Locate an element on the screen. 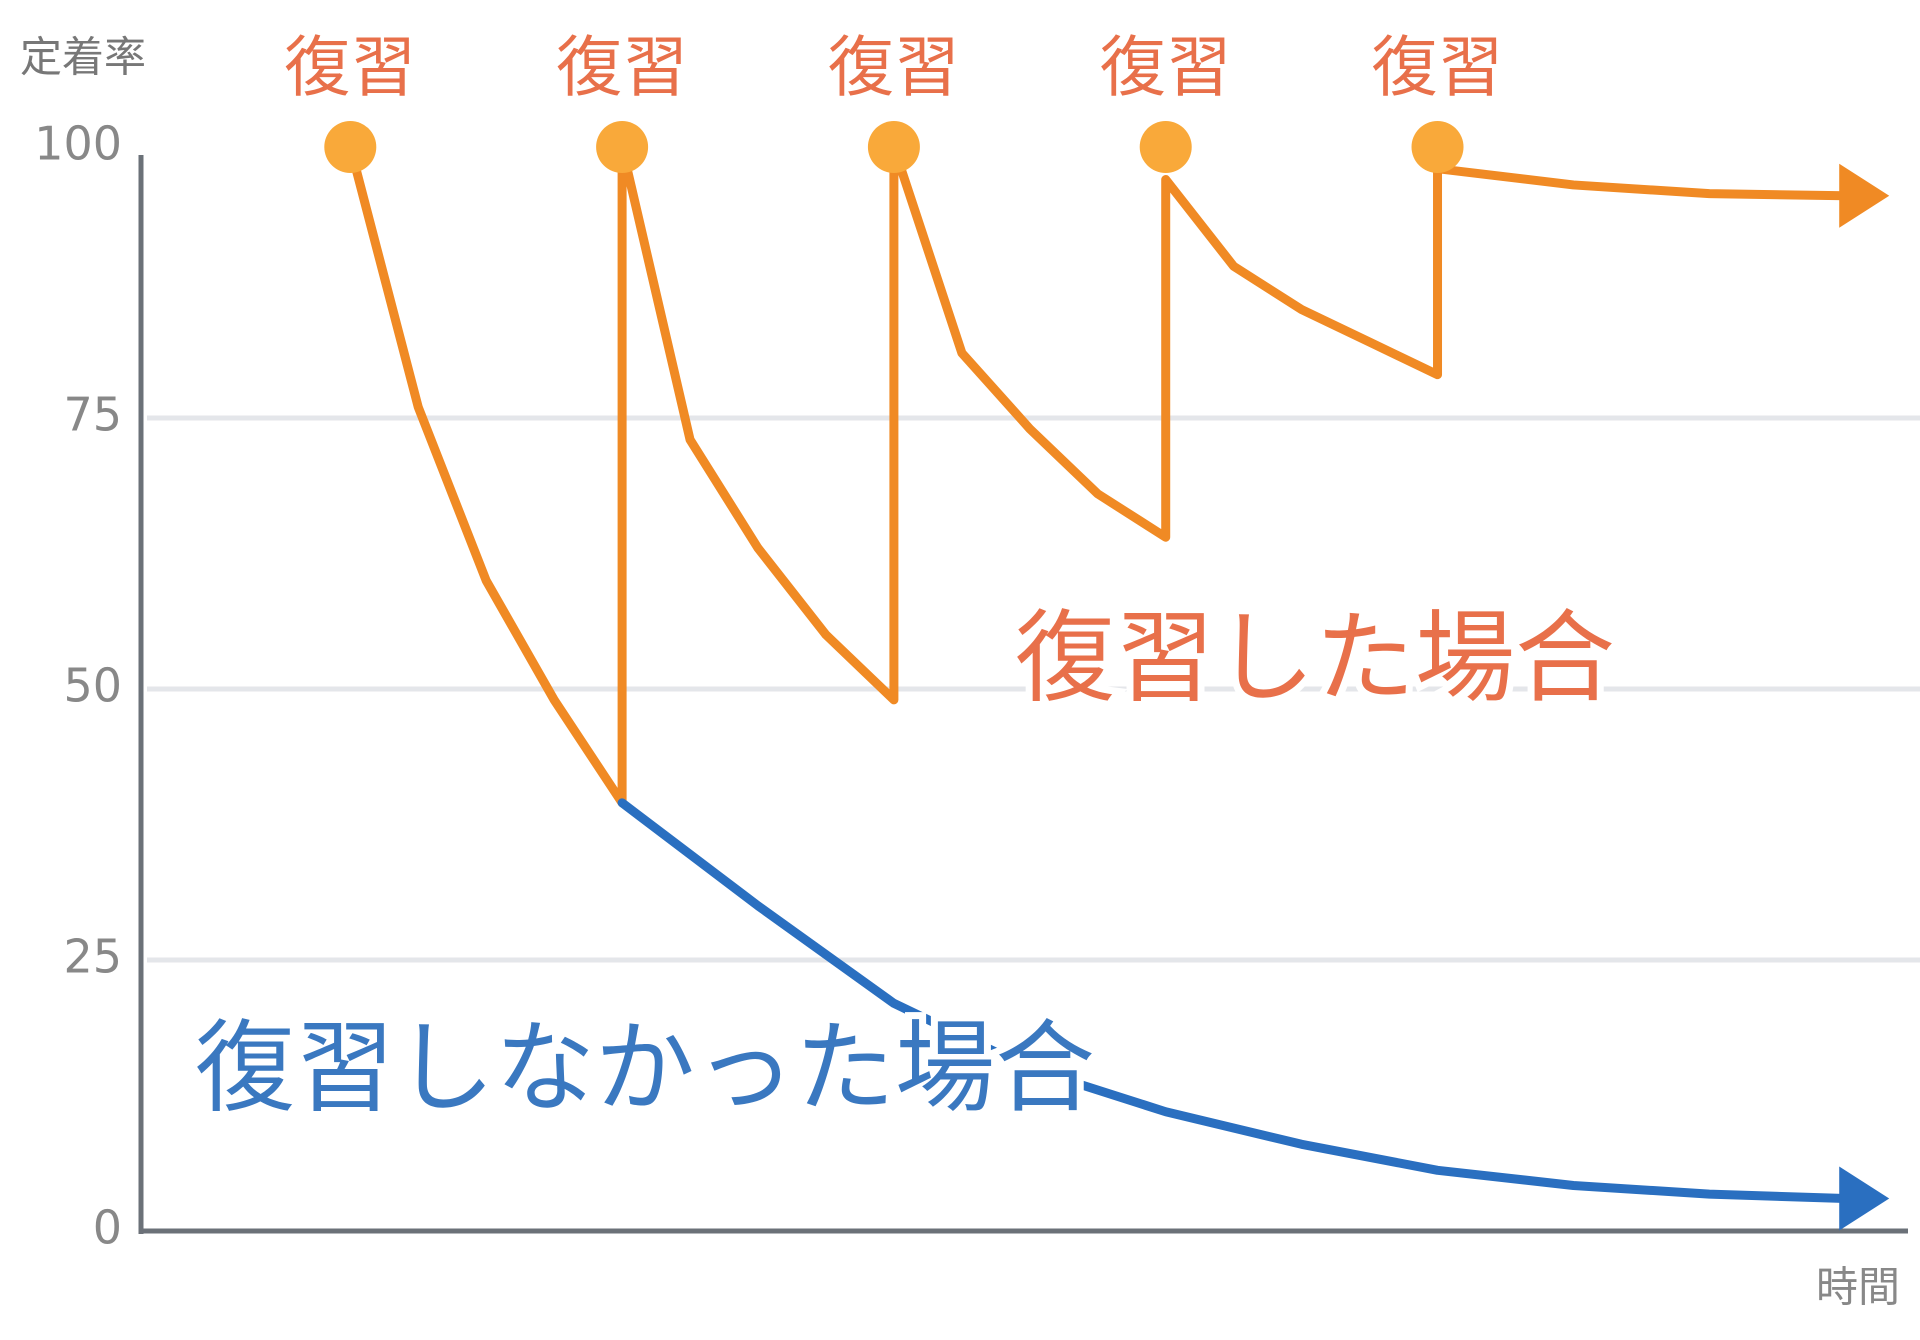 The height and width of the screenshot is (1340, 1920). x-axis-label: 時間 is located at coordinates (1858, 1287).